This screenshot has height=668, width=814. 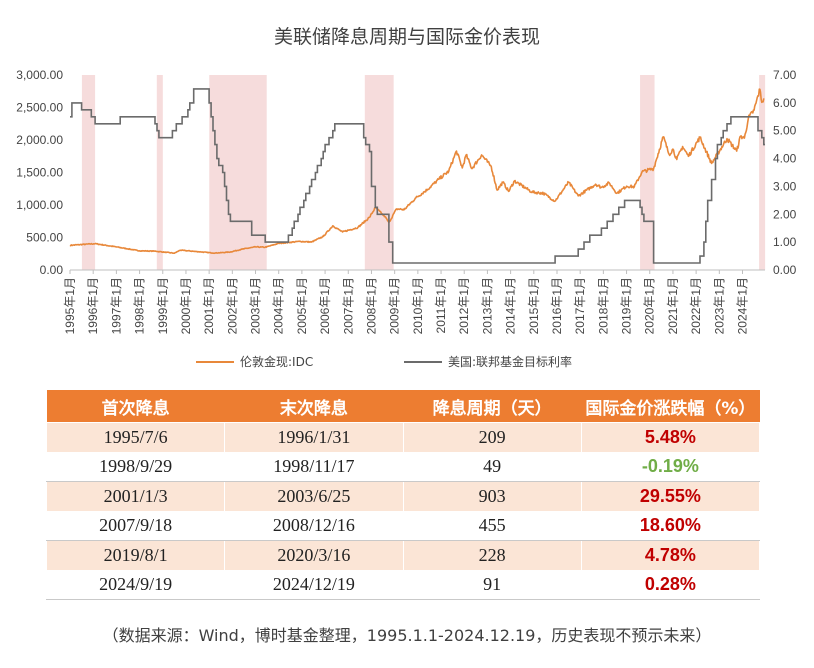 I want to click on x-axis-tick-label: 2005年1月, so click(x=302, y=305).